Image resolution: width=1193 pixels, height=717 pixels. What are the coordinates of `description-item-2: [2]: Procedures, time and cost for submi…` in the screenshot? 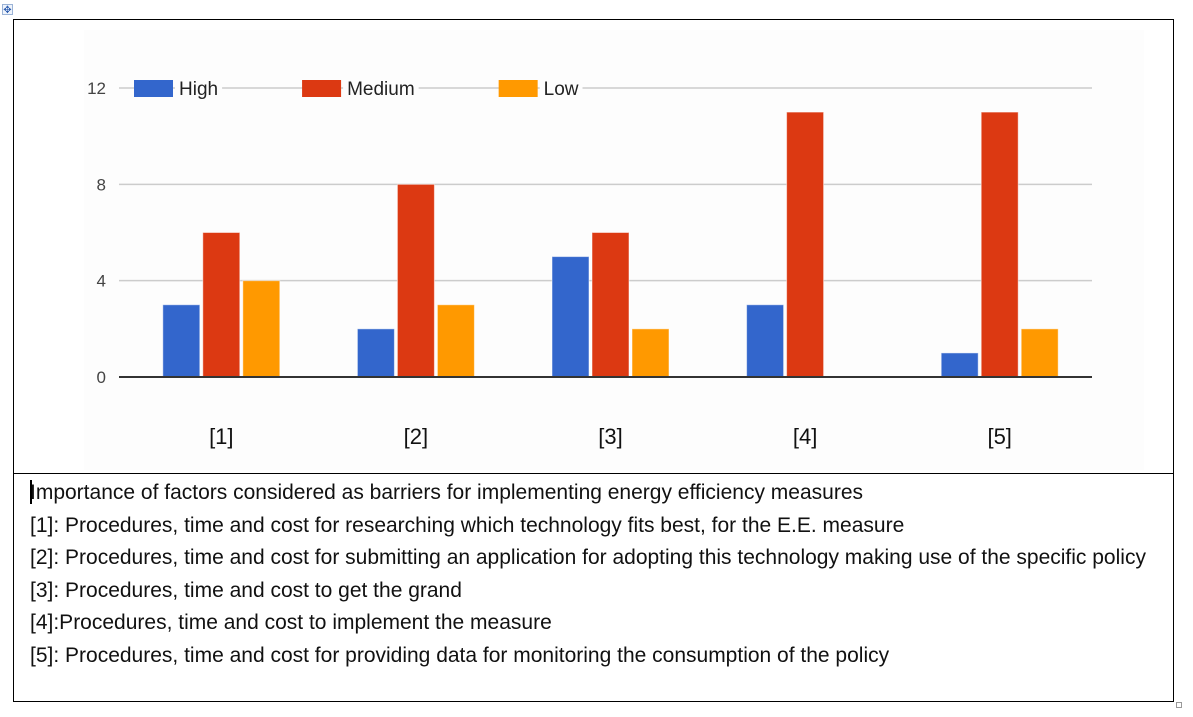 It's located at (588, 557).